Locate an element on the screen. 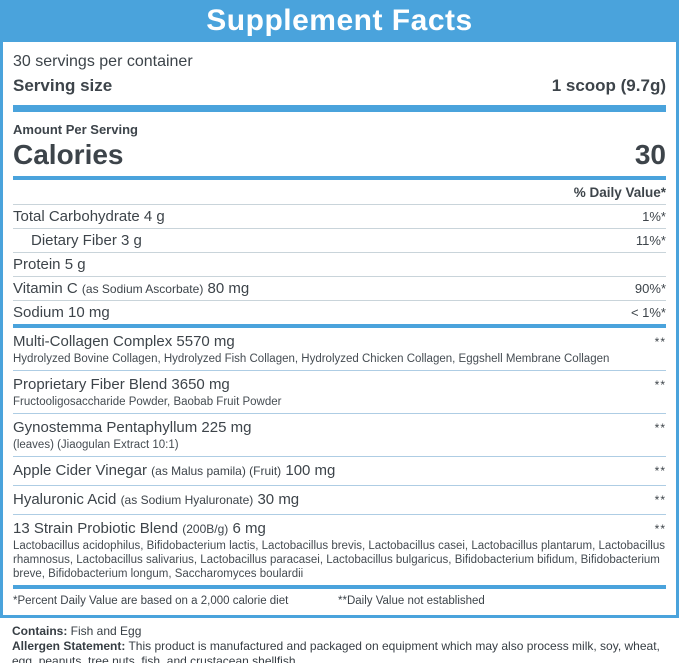  nutrient-daily-value: < 1%* is located at coordinates (648, 312).